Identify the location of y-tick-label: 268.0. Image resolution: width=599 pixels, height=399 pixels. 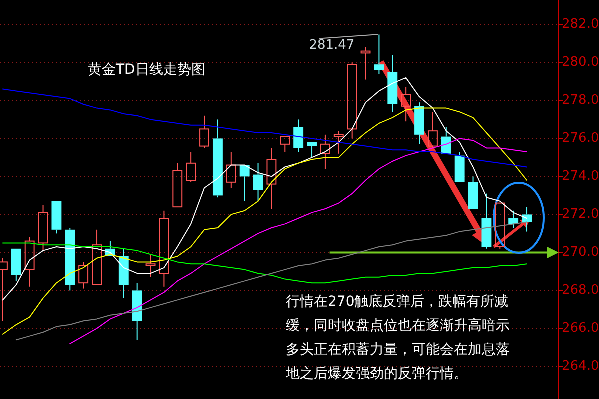
(580, 290).